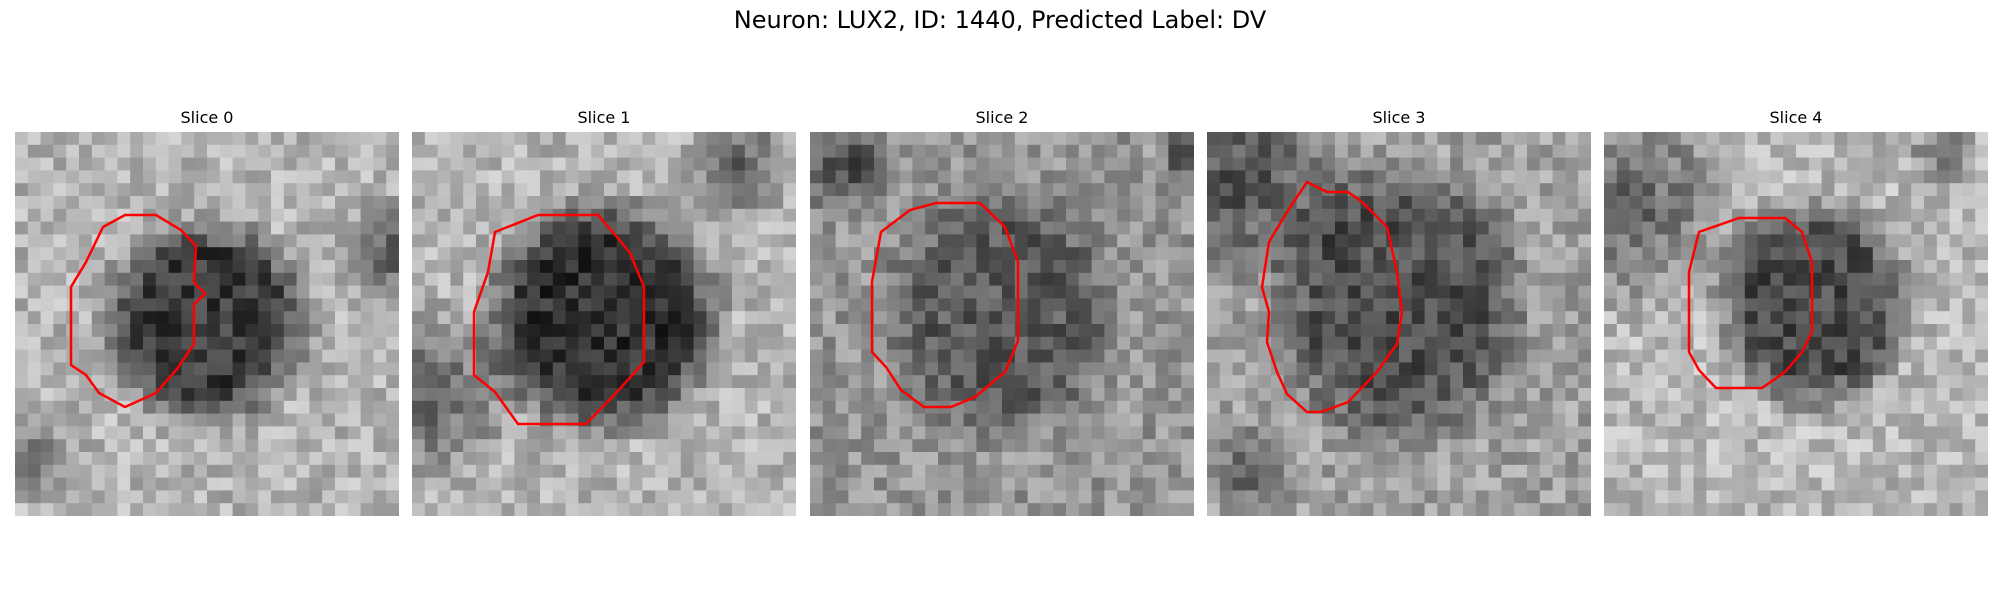 This screenshot has height=600, width=2000. I want to click on slice-panel-1: Slice 1, so click(604, 312).